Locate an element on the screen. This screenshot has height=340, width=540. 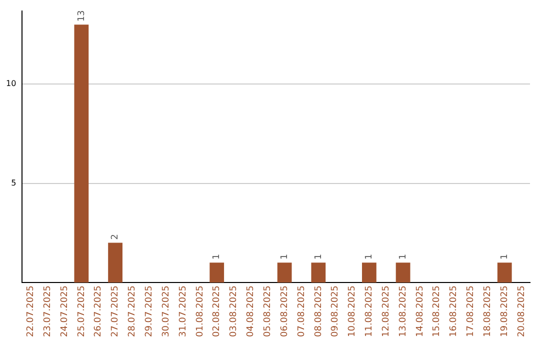
x-tick-label: 07.08.2025 is located at coordinates (301, 311).